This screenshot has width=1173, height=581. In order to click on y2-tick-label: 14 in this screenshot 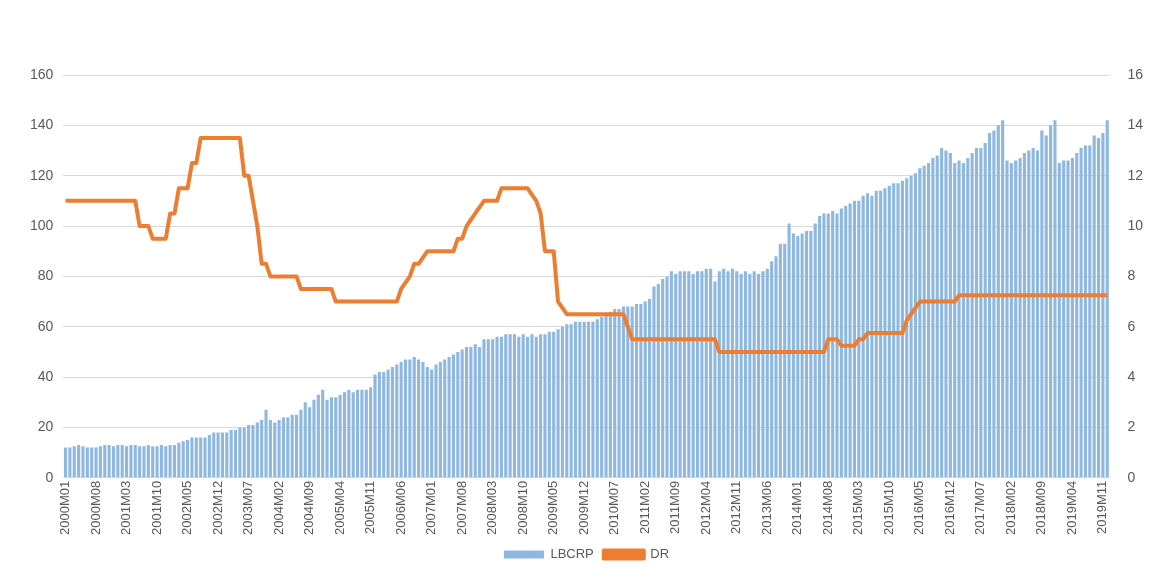, I will do `click(1135, 124)`.